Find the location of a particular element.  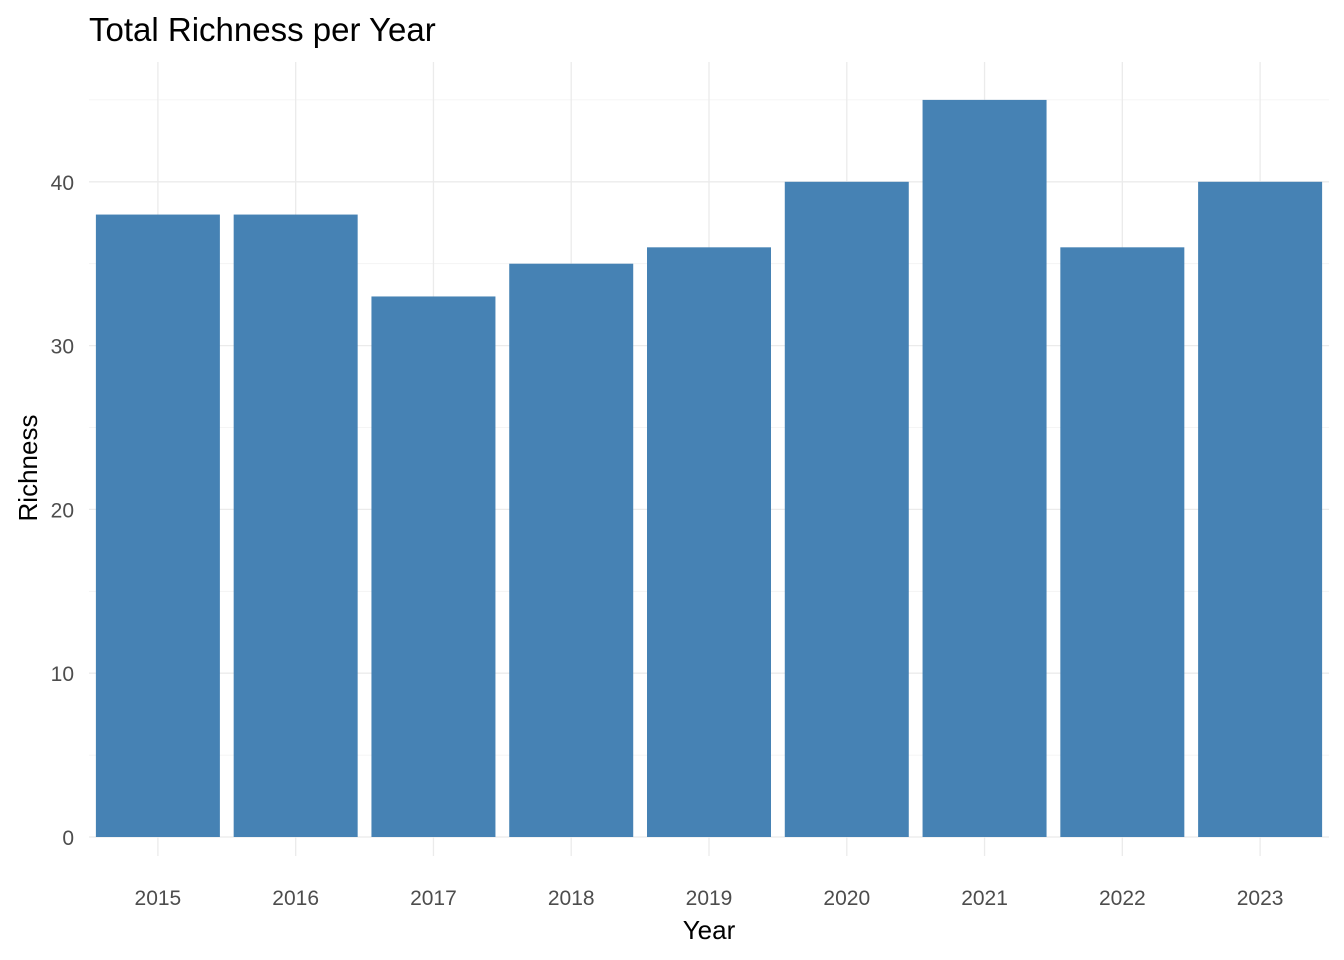

x-axis-title: Year is located at coordinates (709, 930).